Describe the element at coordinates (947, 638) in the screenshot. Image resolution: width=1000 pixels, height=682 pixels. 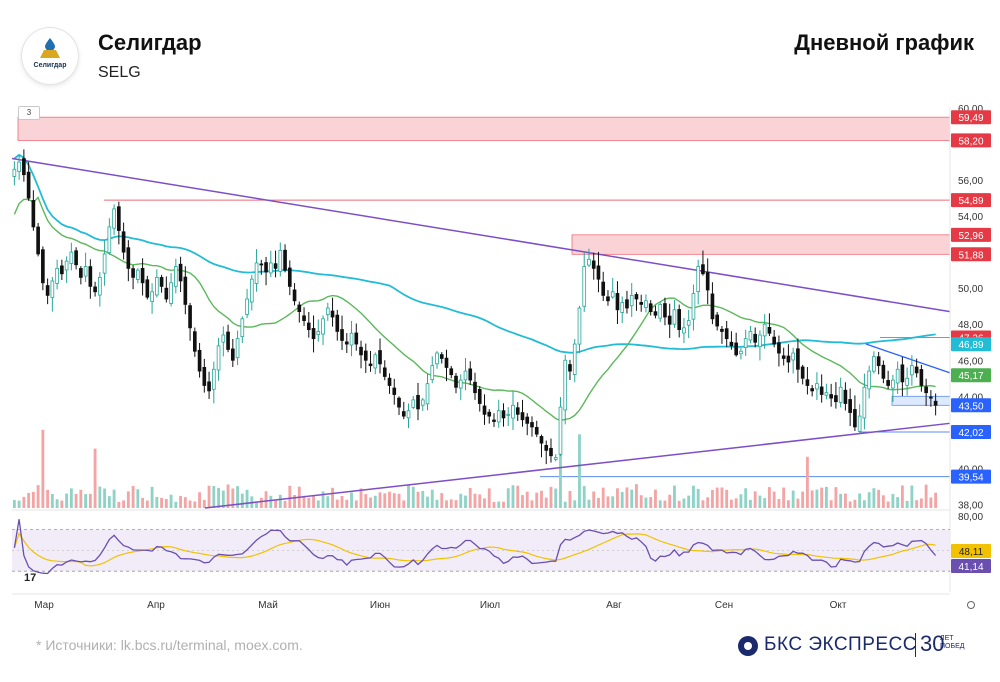
I see `brand-sub-1: ЛЕТ` at that location.